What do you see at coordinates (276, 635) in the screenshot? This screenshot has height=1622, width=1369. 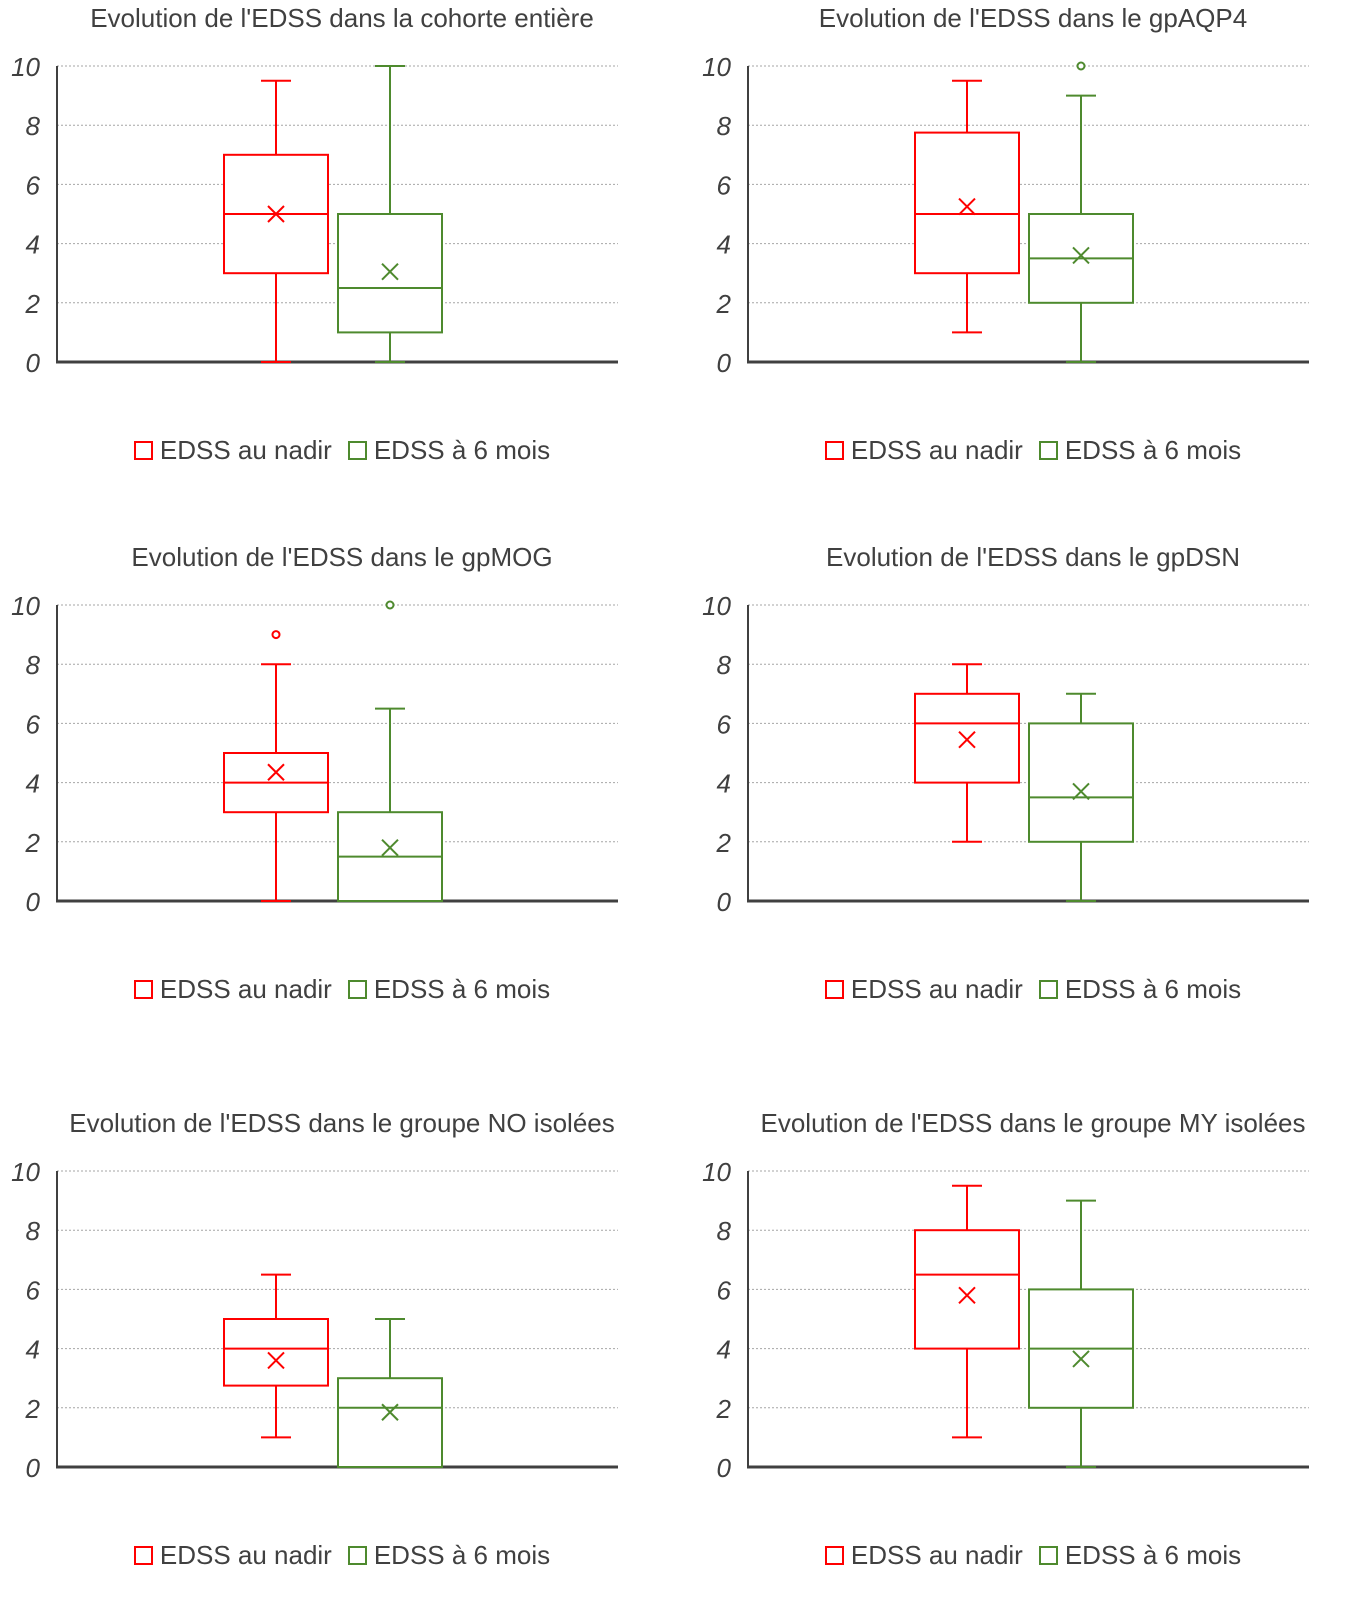 I see `outlier-point` at bounding box center [276, 635].